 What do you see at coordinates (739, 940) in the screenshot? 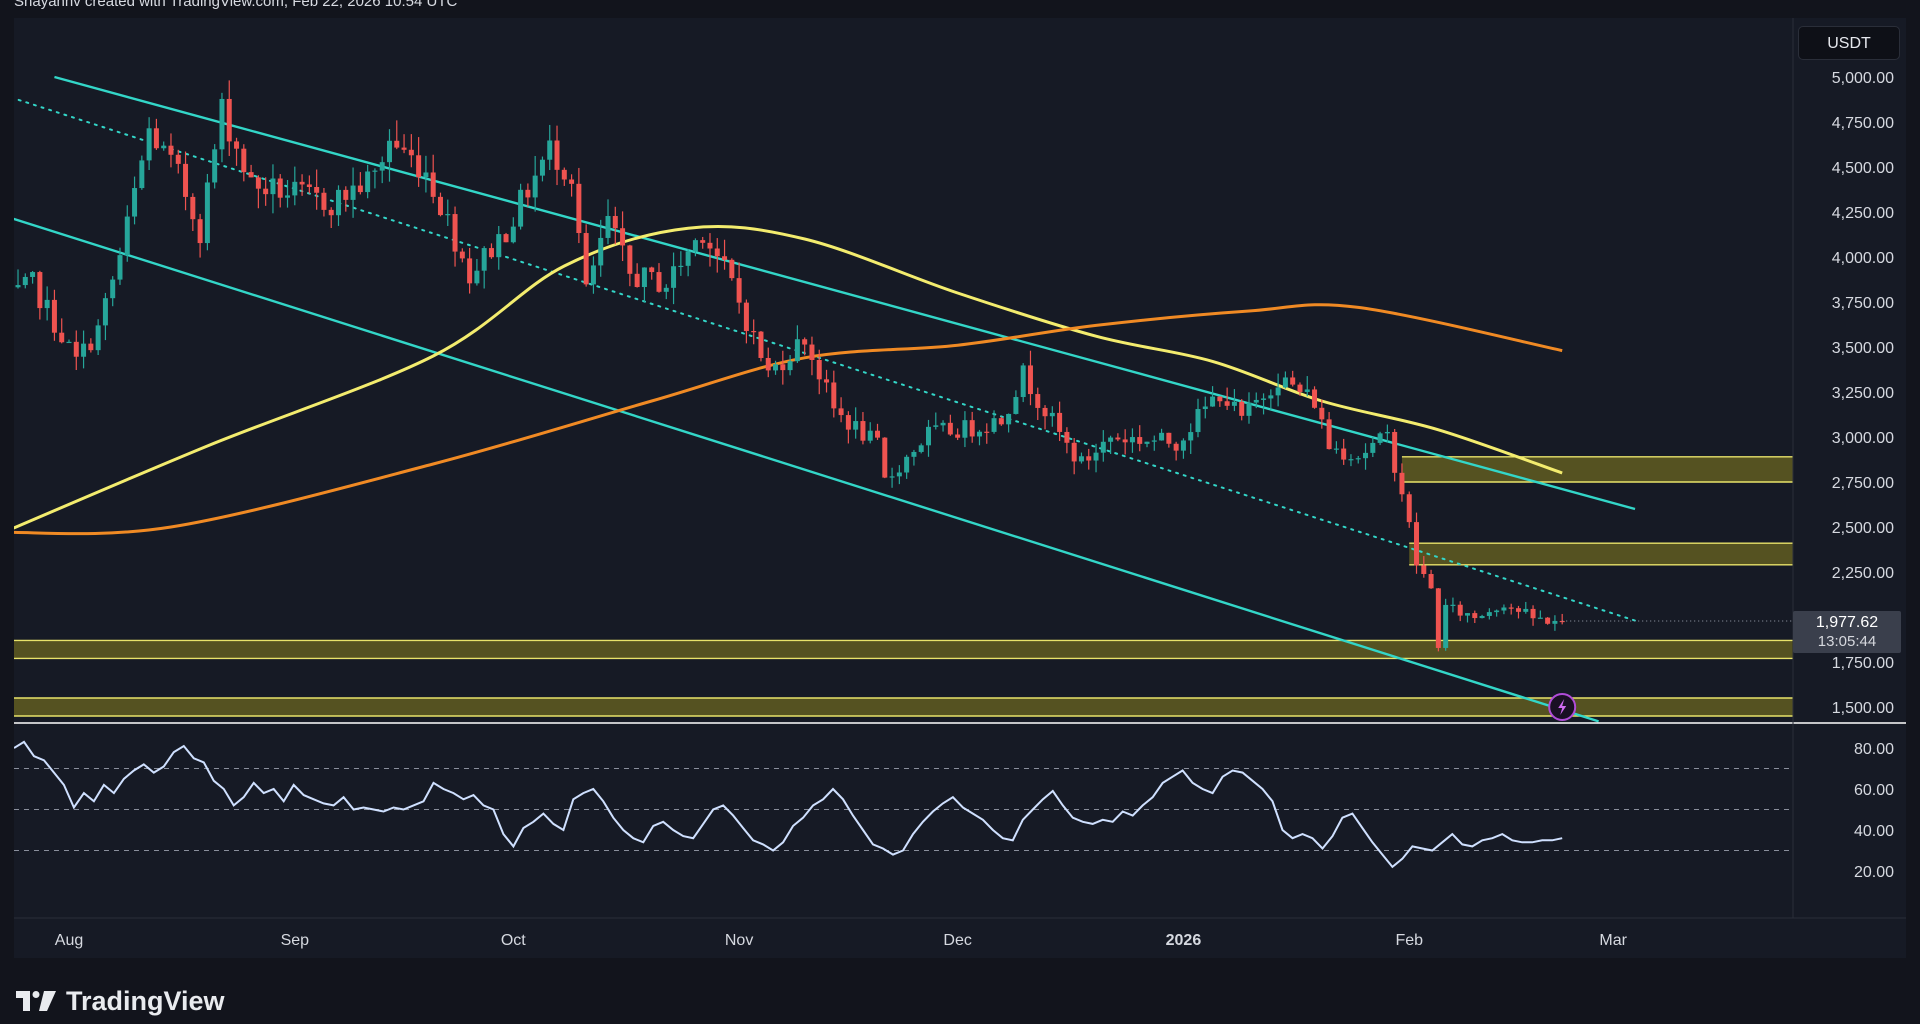
I see `time-tick-label: Nov` at bounding box center [739, 940].